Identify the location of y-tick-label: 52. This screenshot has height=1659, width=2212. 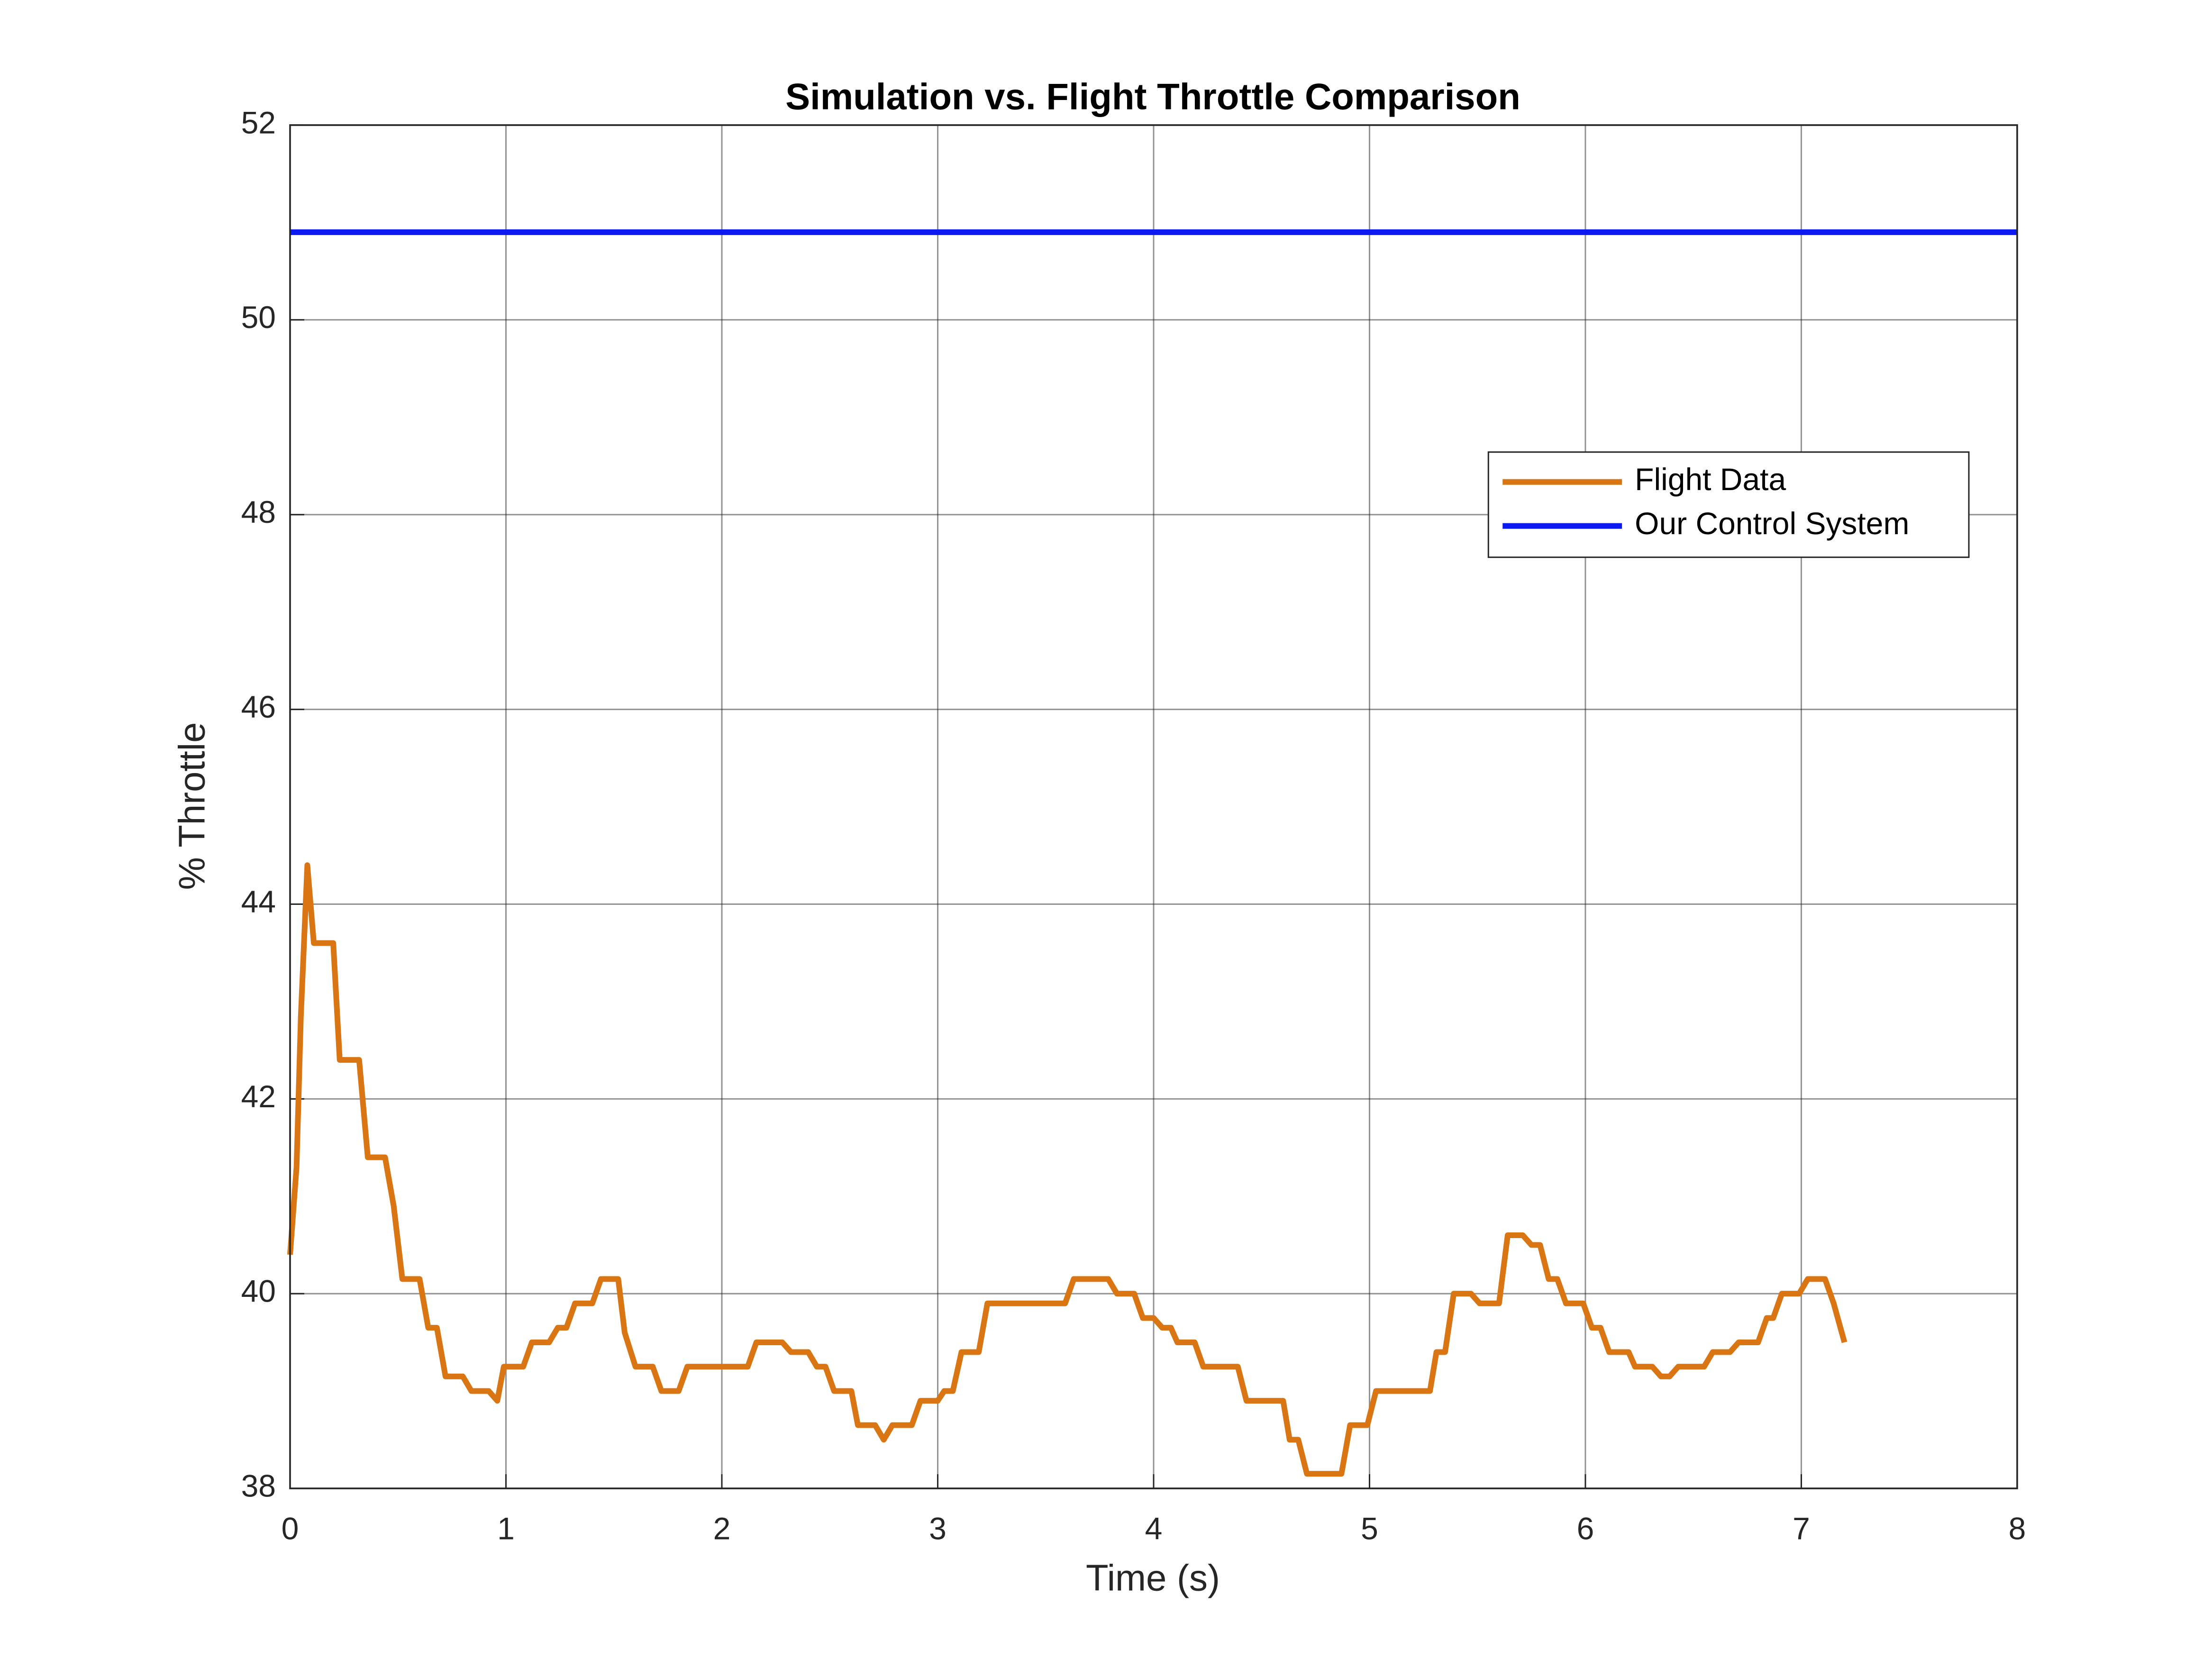
(258, 122).